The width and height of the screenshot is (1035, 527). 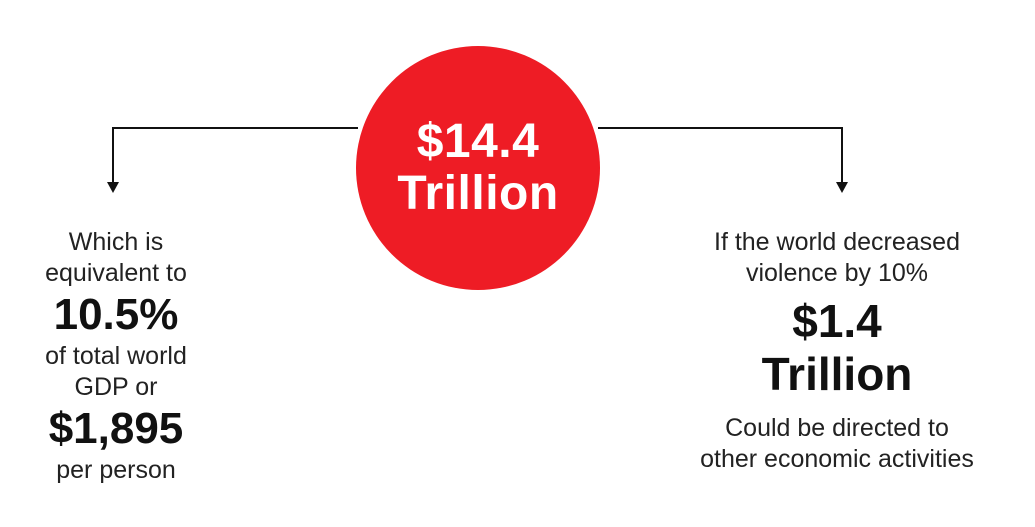 I want to click on per-person-label: per person, so click(x=116, y=470).